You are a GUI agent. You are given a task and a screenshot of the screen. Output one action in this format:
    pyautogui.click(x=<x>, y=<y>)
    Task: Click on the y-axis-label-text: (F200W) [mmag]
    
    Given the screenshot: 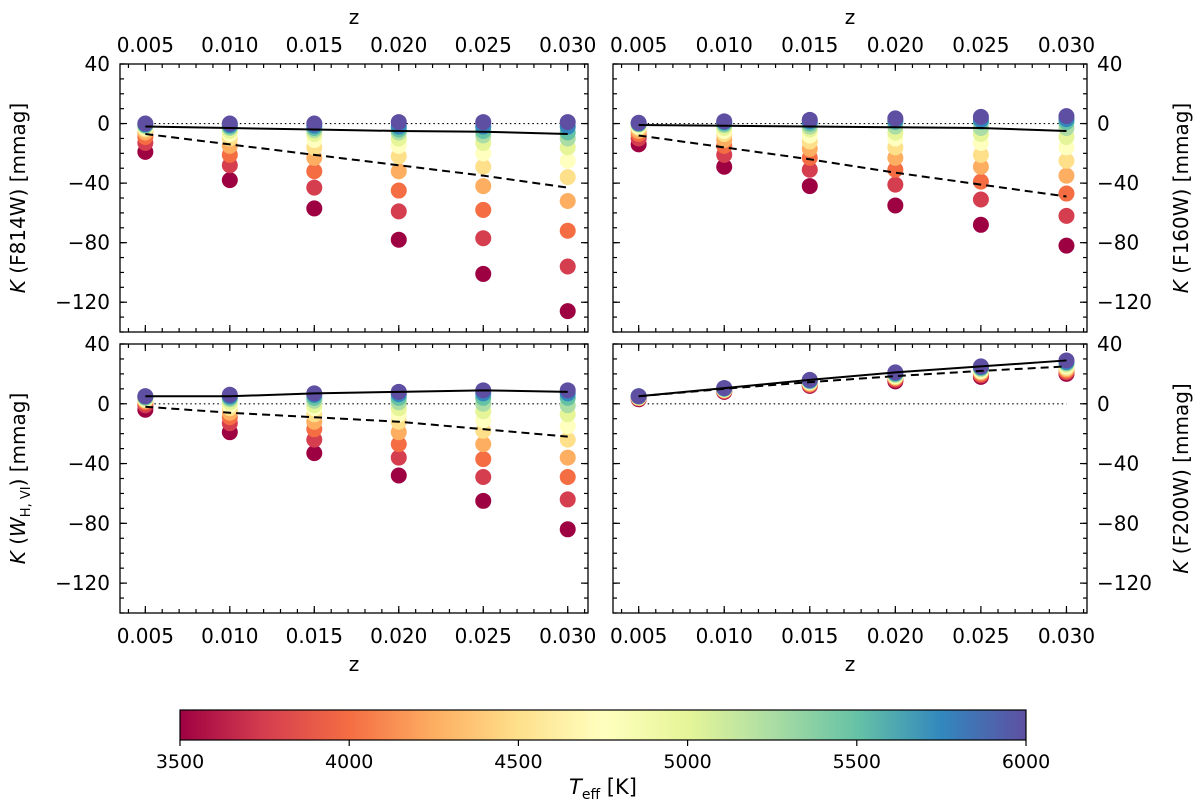 What is the action you would take?
    pyautogui.click(x=1181, y=471)
    